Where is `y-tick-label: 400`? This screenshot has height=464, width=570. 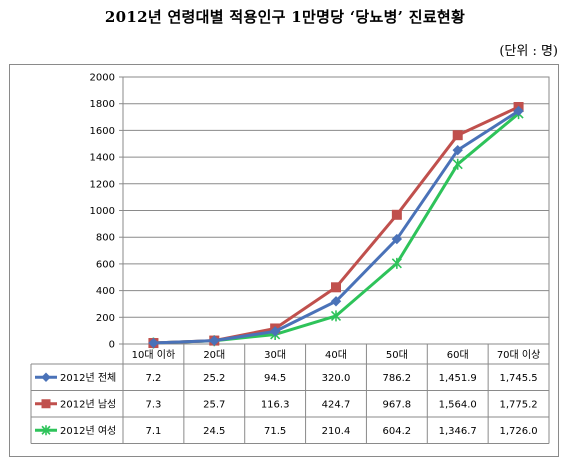
y-tick-label: 400 is located at coordinates (105, 291).